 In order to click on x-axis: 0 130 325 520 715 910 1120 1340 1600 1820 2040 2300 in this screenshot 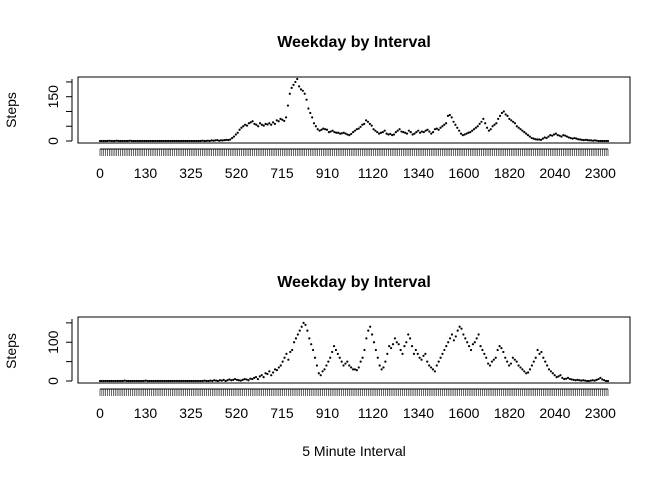, I will do `click(356, 404)`.